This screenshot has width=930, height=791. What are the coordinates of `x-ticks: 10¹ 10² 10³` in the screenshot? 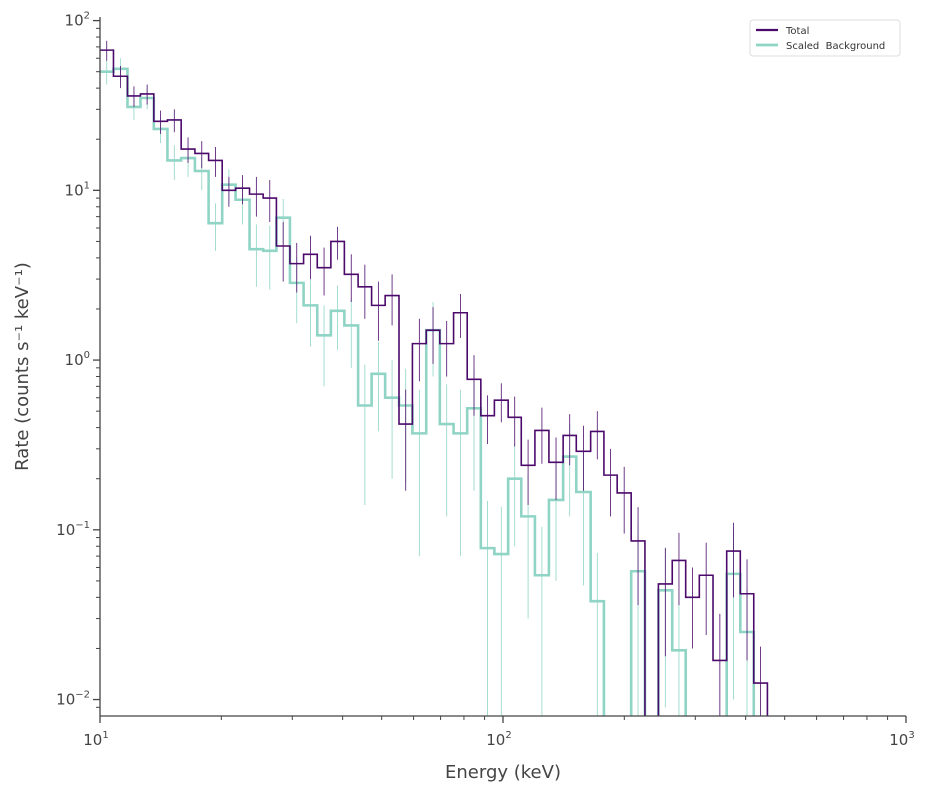 It's located at (499, 732).